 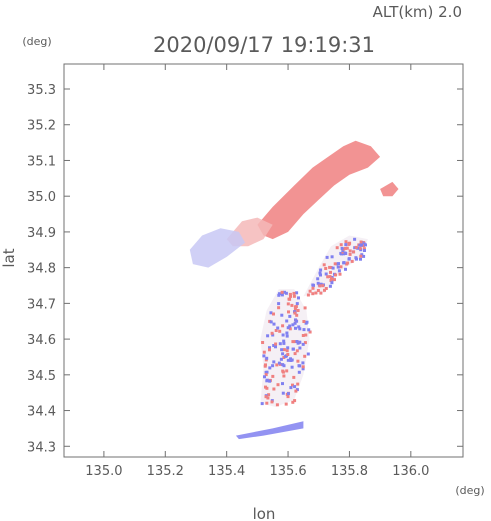 What do you see at coordinates (41, 126) in the screenshot?
I see `y-tick-label: 35.2` at bounding box center [41, 126].